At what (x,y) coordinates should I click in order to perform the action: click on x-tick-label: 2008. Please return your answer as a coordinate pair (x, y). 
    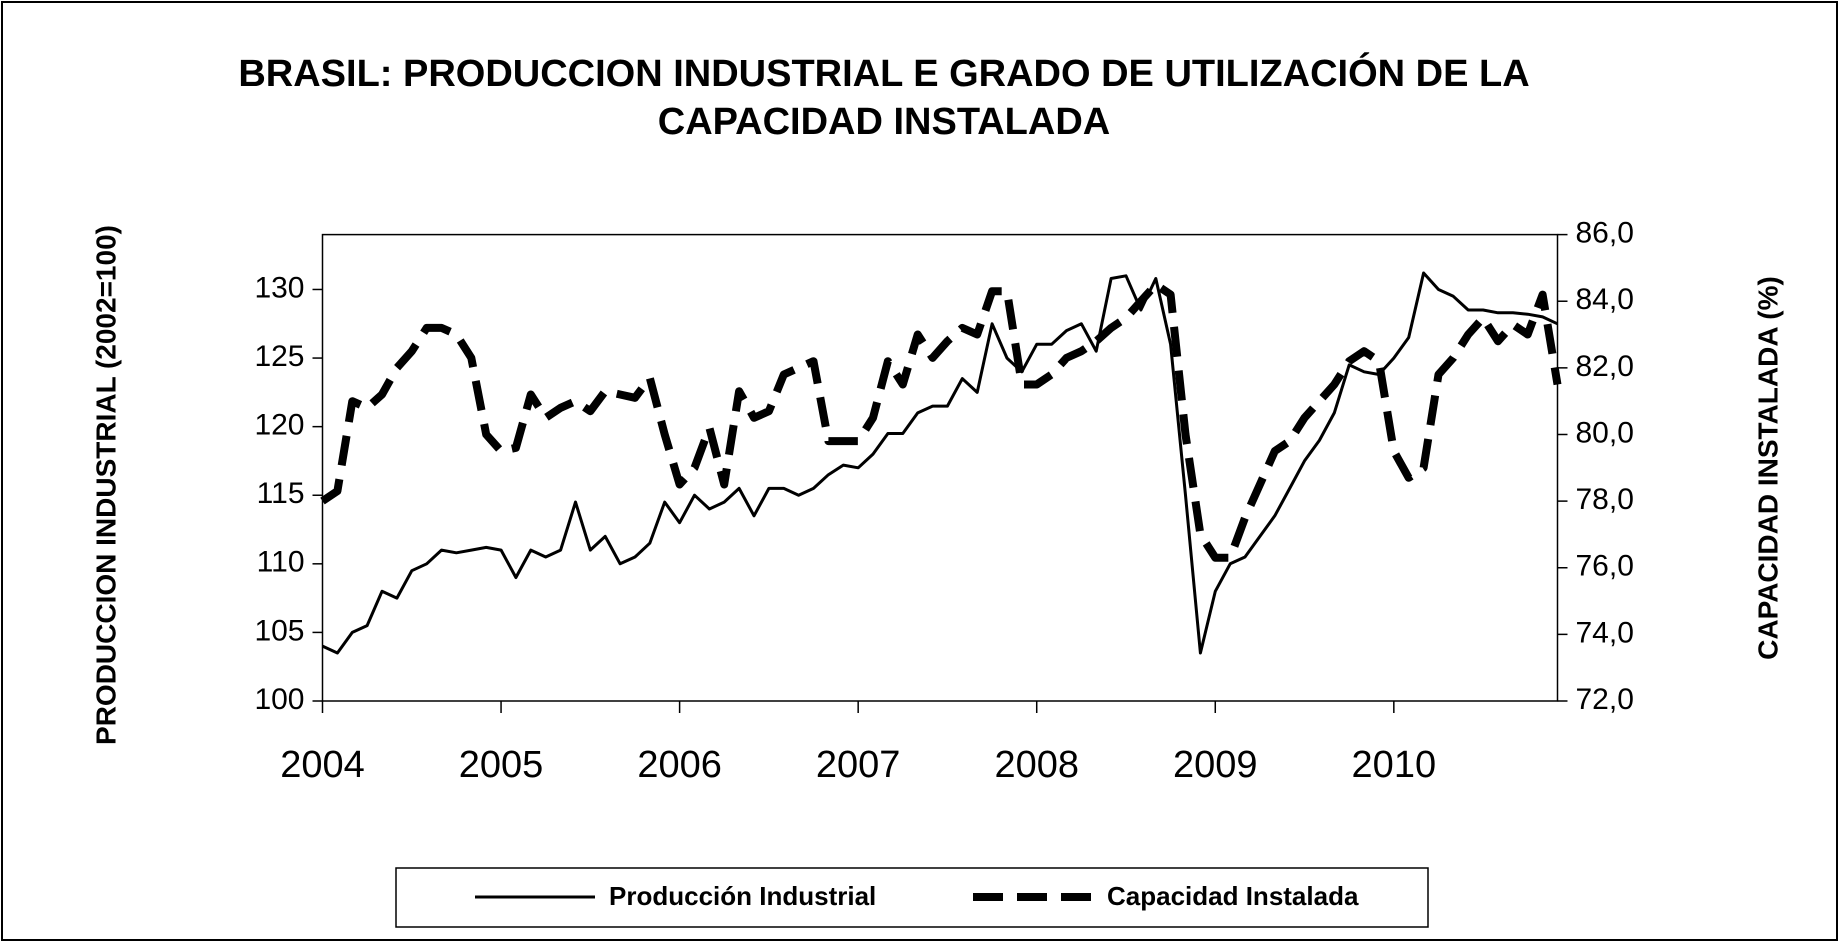
    Looking at the image, I should click on (1036, 765).